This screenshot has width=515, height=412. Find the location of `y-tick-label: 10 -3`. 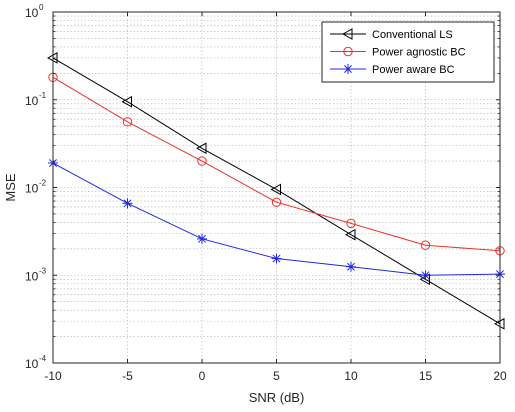

y-tick-label: 10 -3 is located at coordinates (36, 274).